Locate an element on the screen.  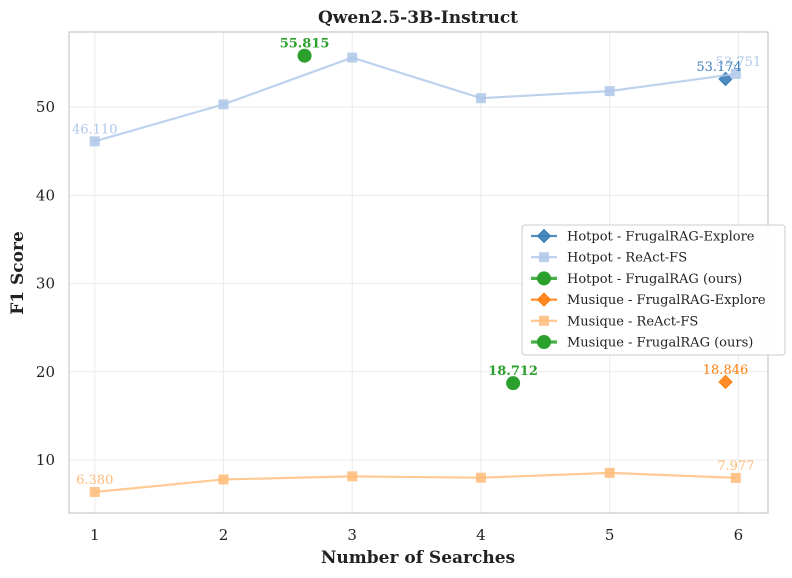
data-label: 53.174 is located at coordinates (719, 67).